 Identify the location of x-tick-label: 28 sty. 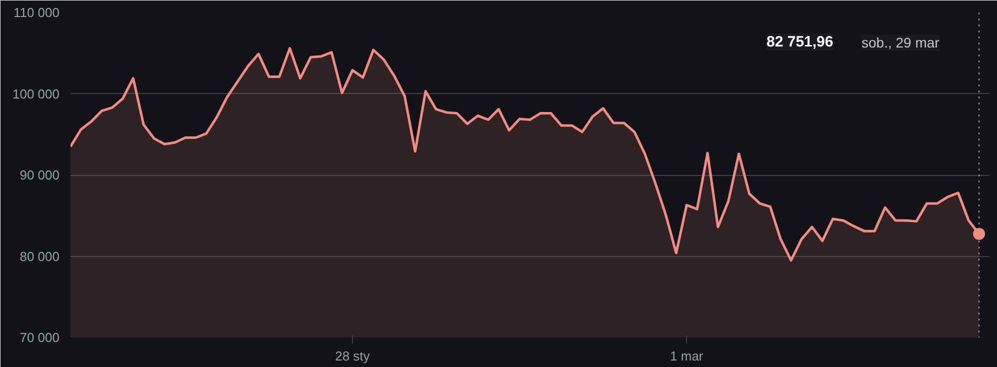
(352, 356).